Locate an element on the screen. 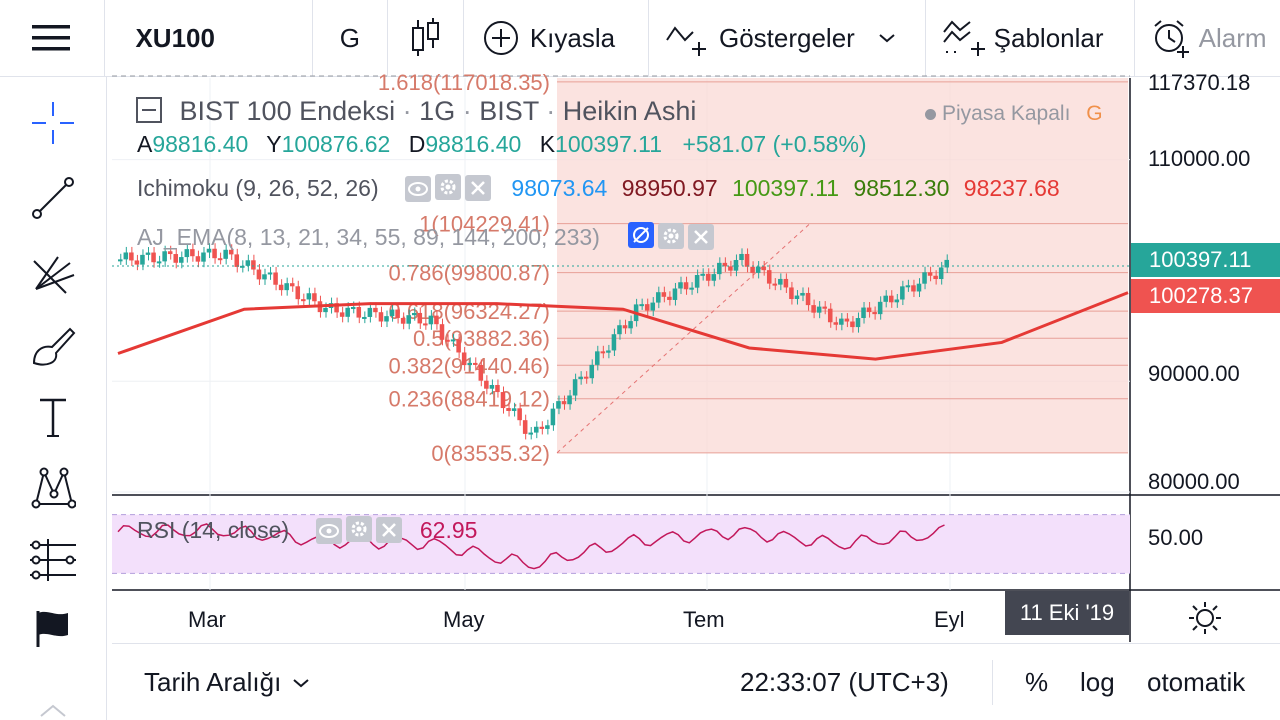 This screenshot has width=1280, height=720. flag-tool is located at coordinates (53, 628).